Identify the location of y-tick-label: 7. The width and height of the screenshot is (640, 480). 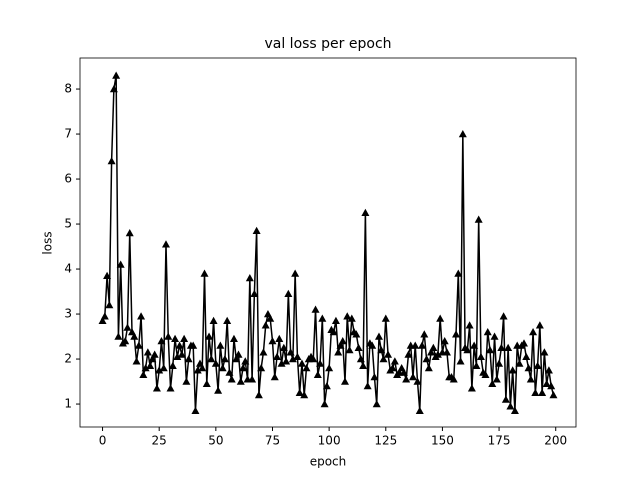
(68, 134).